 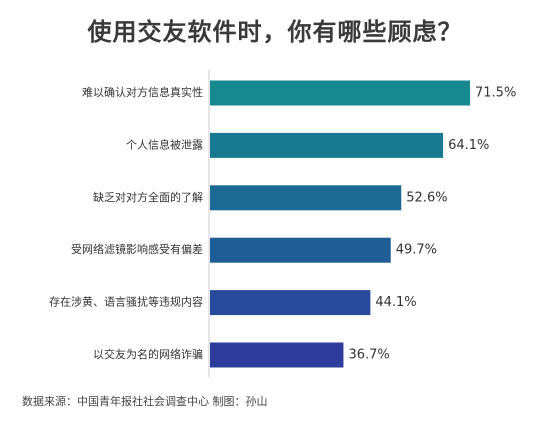 I want to click on category-label: 以交友为名的网络诈骗, so click(x=148, y=354).